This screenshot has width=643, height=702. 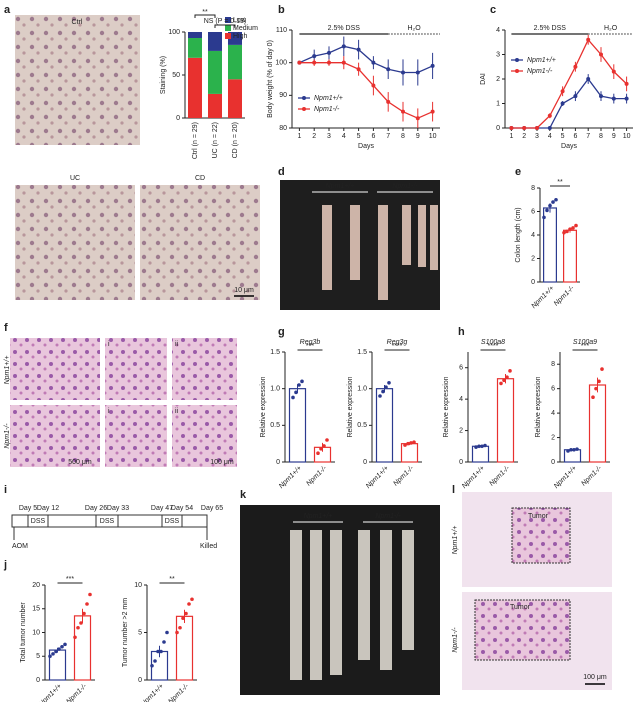 What do you see at coordinates (511, 136) in the screenshot?
I see `x-tick-label: 1` at bounding box center [511, 136].